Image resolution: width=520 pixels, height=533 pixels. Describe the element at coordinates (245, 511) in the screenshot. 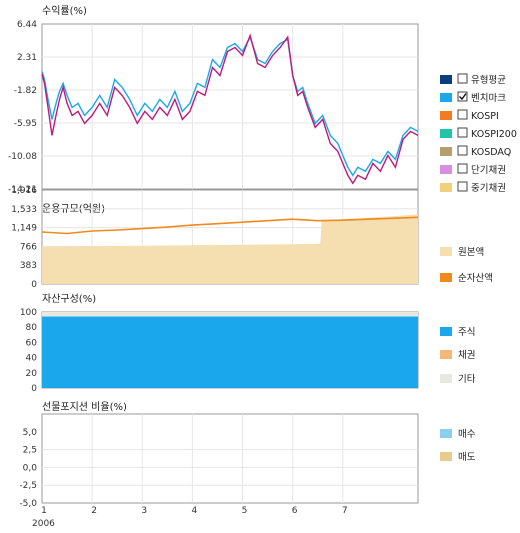

I see `x-tick-label: 5` at that location.